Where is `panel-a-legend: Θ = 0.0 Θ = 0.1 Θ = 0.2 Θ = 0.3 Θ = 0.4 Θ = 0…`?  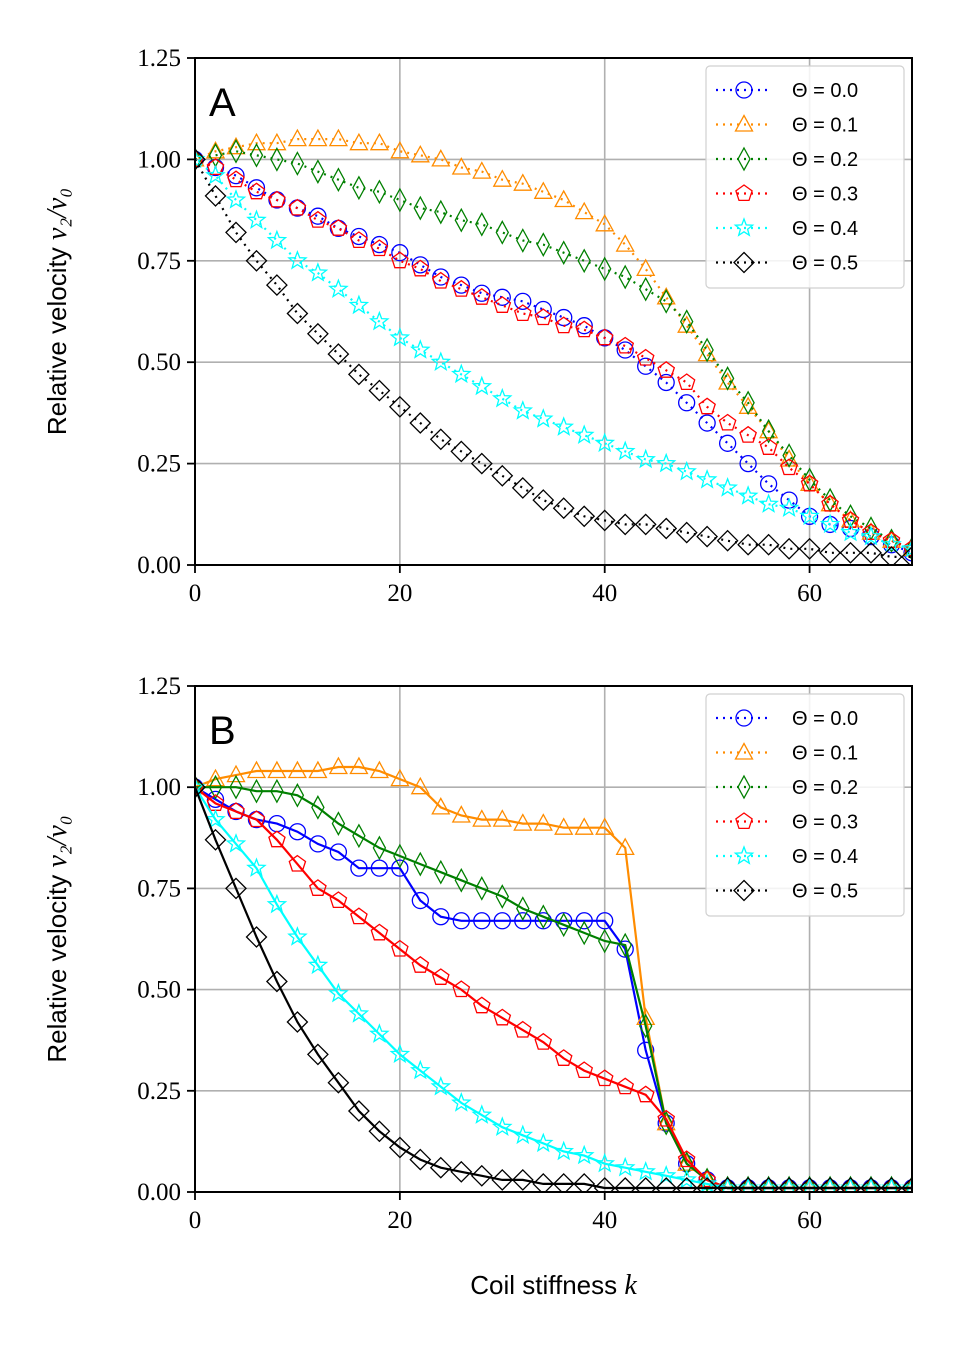 panel-a-legend: Θ = 0.0 Θ = 0.1 Θ = 0.2 Θ = 0.3 Θ = 0.4 Θ = 0… is located at coordinates (805, 177).